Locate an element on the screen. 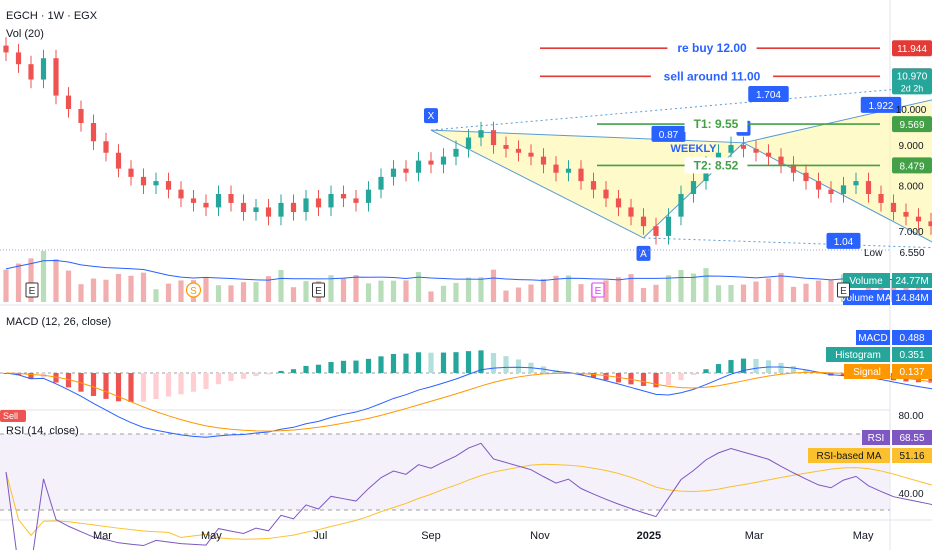 The image size is (932, 550). last-price-value: 10.970 is located at coordinates (912, 76).